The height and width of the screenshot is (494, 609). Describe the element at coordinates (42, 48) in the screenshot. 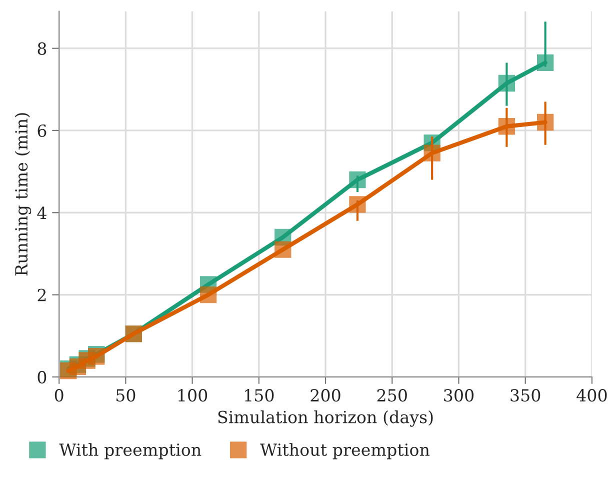

I see `y-tick-label: 8` at that location.